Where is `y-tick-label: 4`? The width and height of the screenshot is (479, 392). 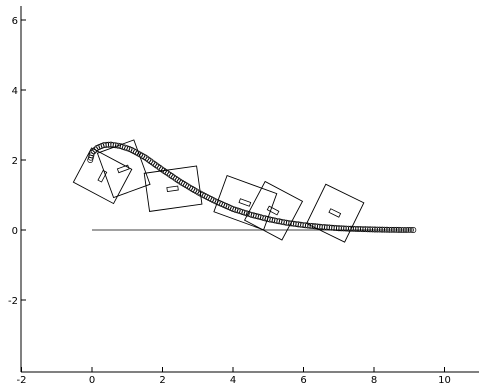 y-tick-label: 4 is located at coordinates (15, 91).